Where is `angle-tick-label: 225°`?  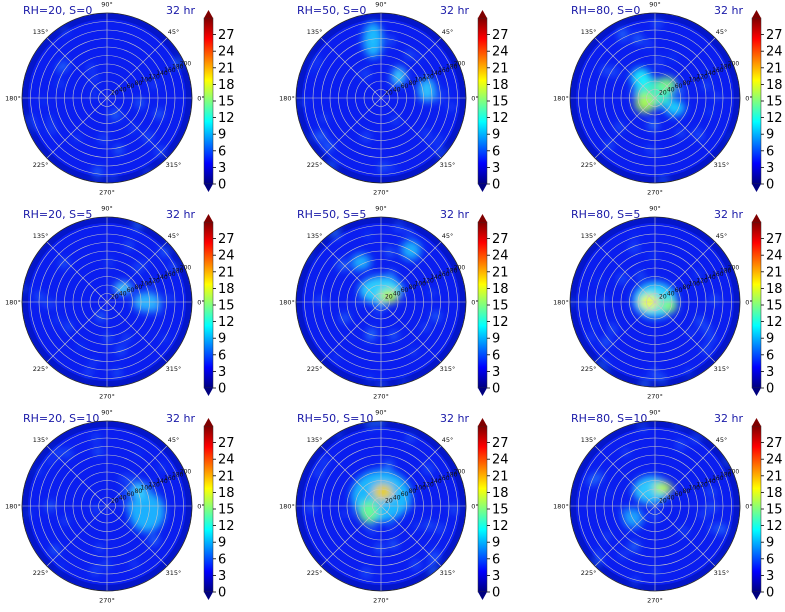 angle-tick-label: 225° is located at coordinates (41, 165).